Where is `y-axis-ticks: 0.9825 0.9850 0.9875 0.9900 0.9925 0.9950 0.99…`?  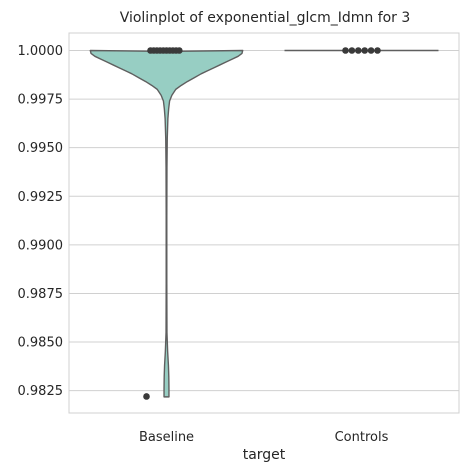
y-axis-ticks: 0.9825 0.9850 0.9875 0.9900 0.9925 0.9950 0.99… is located at coordinates (41, 221).